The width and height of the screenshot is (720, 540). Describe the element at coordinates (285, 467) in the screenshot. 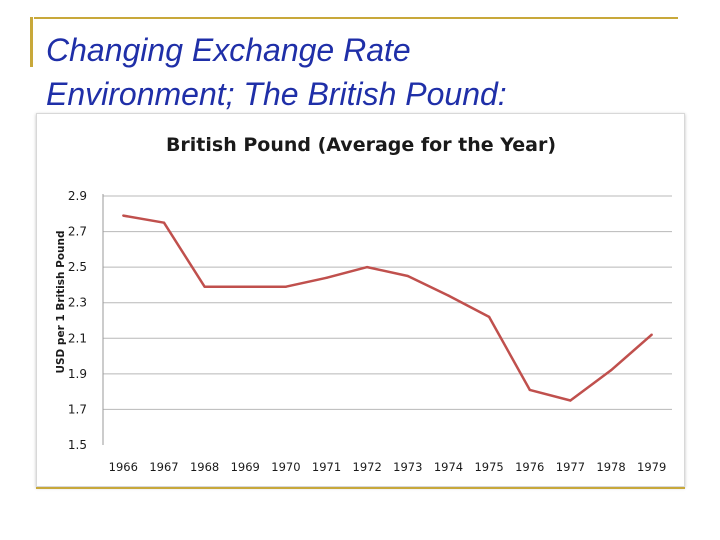

I see `x-tick-label: 1970` at that location.